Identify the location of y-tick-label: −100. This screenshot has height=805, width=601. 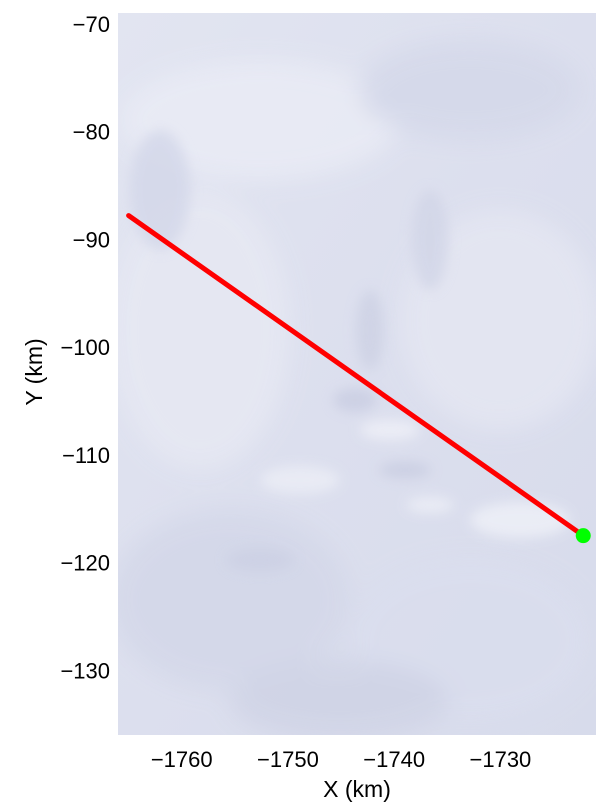
(85, 347).